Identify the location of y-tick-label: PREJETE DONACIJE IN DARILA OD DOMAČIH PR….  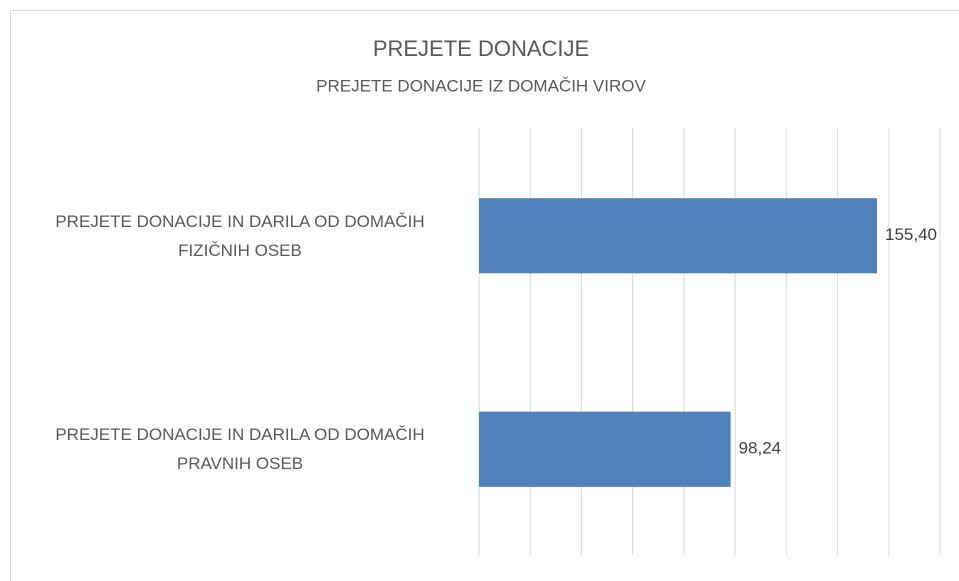
(240, 449).